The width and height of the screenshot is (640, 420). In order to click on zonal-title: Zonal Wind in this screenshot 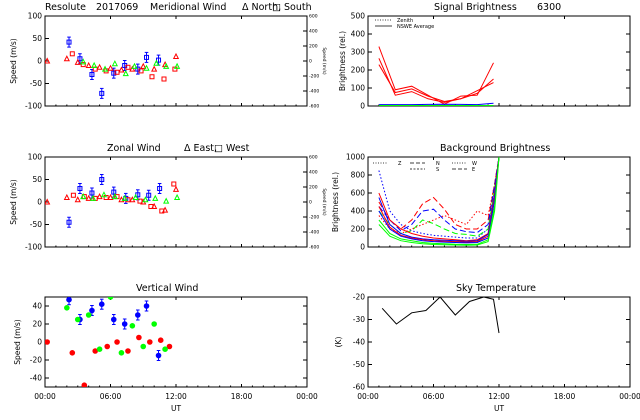, I will do `click(134, 148)`.